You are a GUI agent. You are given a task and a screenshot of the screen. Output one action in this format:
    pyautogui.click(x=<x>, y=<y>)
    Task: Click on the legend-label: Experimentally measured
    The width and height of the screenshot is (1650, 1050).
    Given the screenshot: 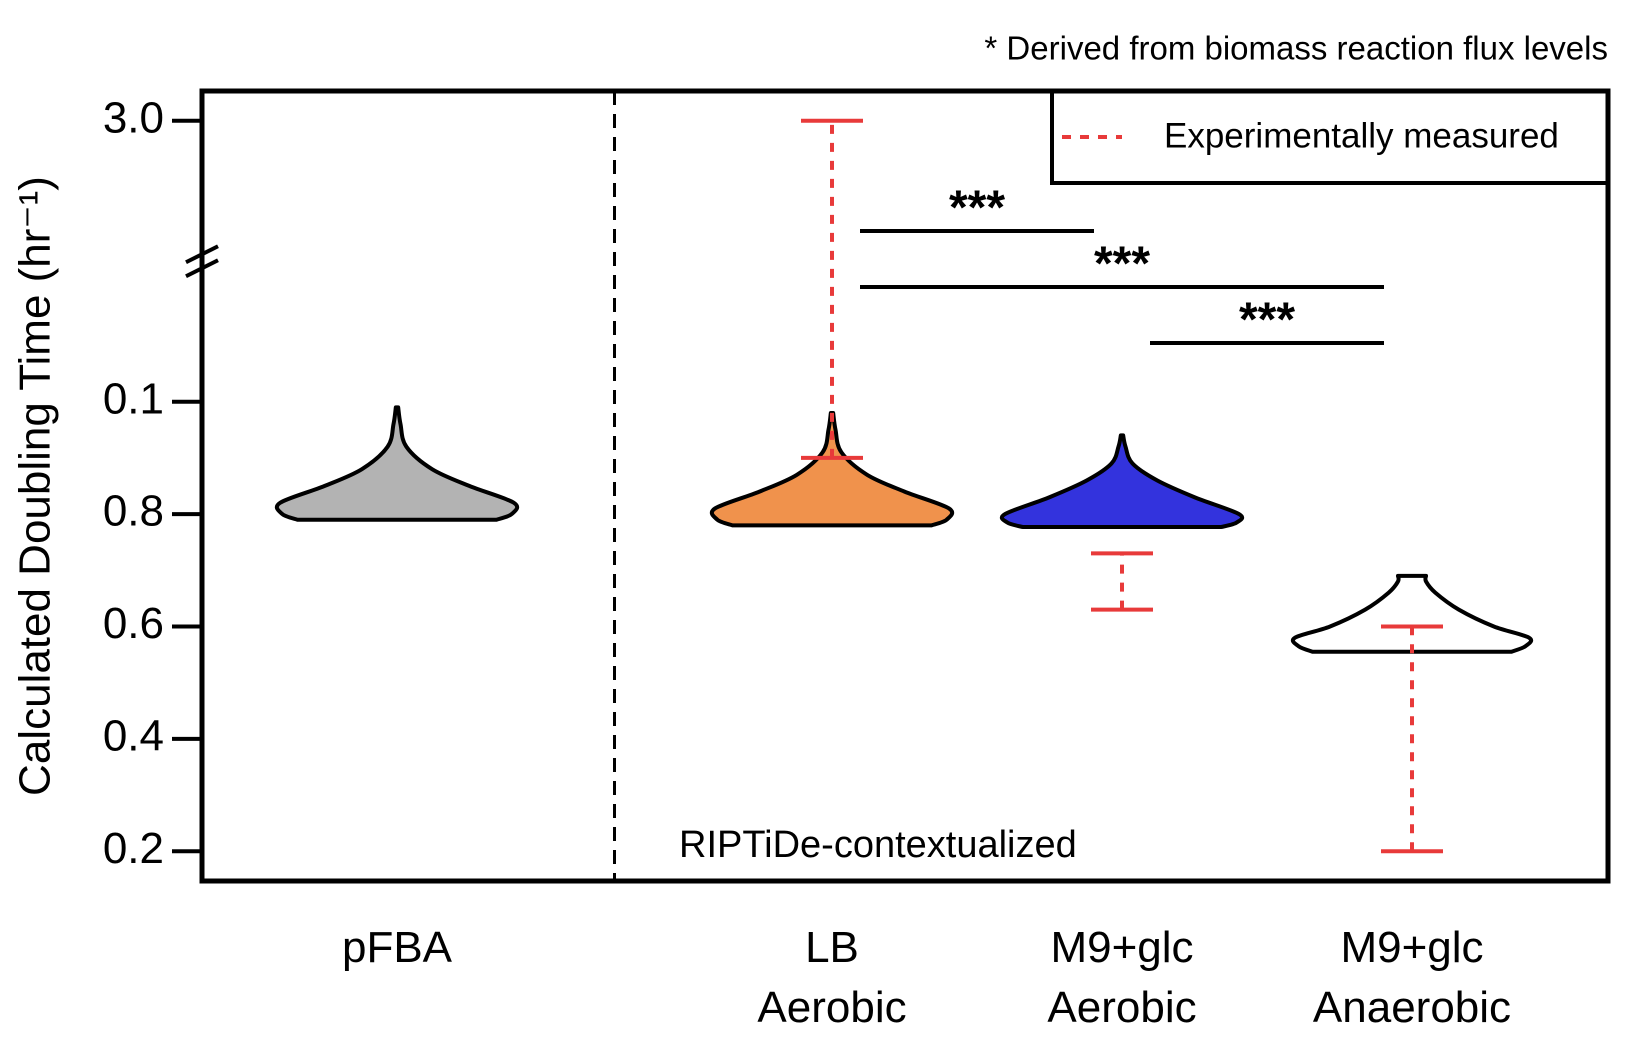 What is the action you would take?
    pyautogui.click(x=1361, y=135)
    